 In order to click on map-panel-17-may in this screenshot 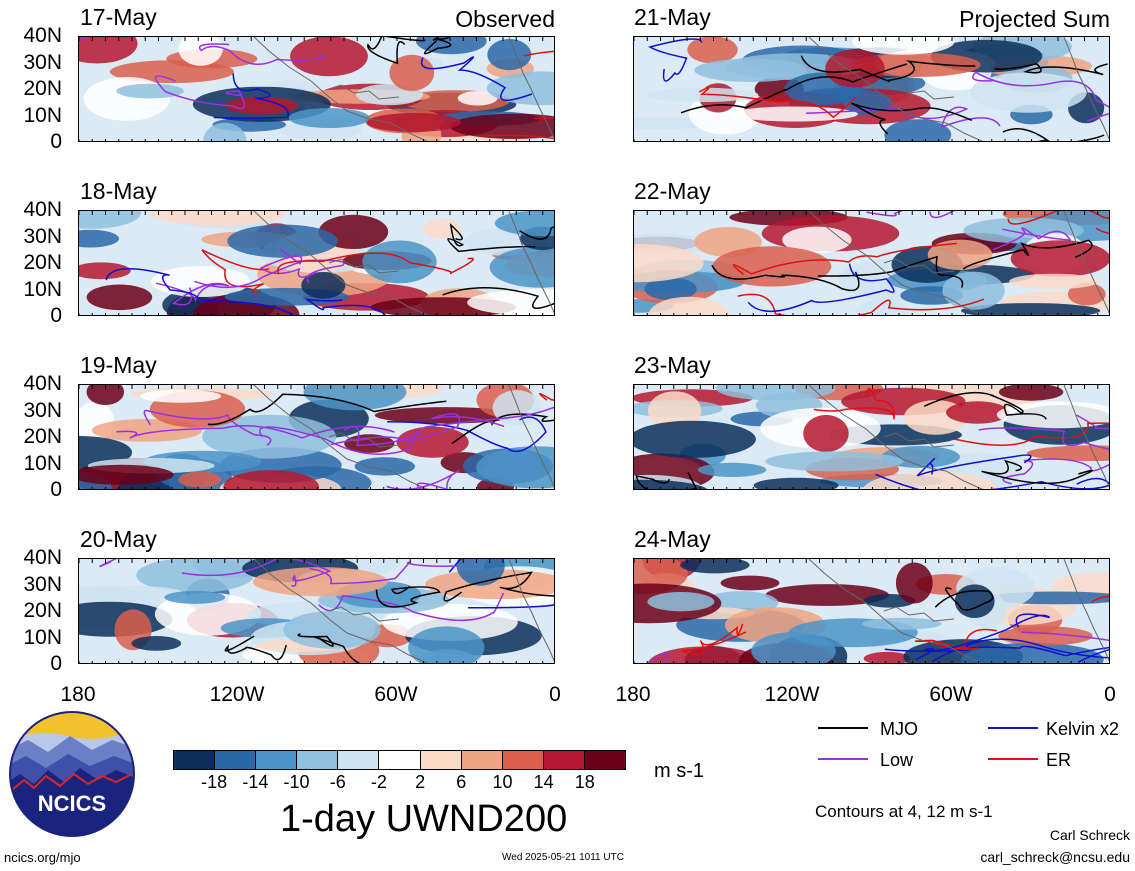, I will do `click(316, 89)`.